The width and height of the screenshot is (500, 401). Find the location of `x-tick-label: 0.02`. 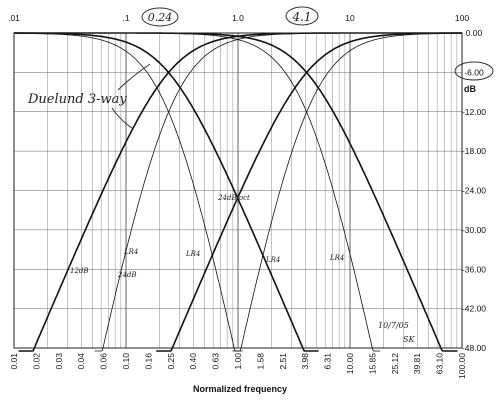

x-tick-label: 0.02 is located at coordinates (36, 361).